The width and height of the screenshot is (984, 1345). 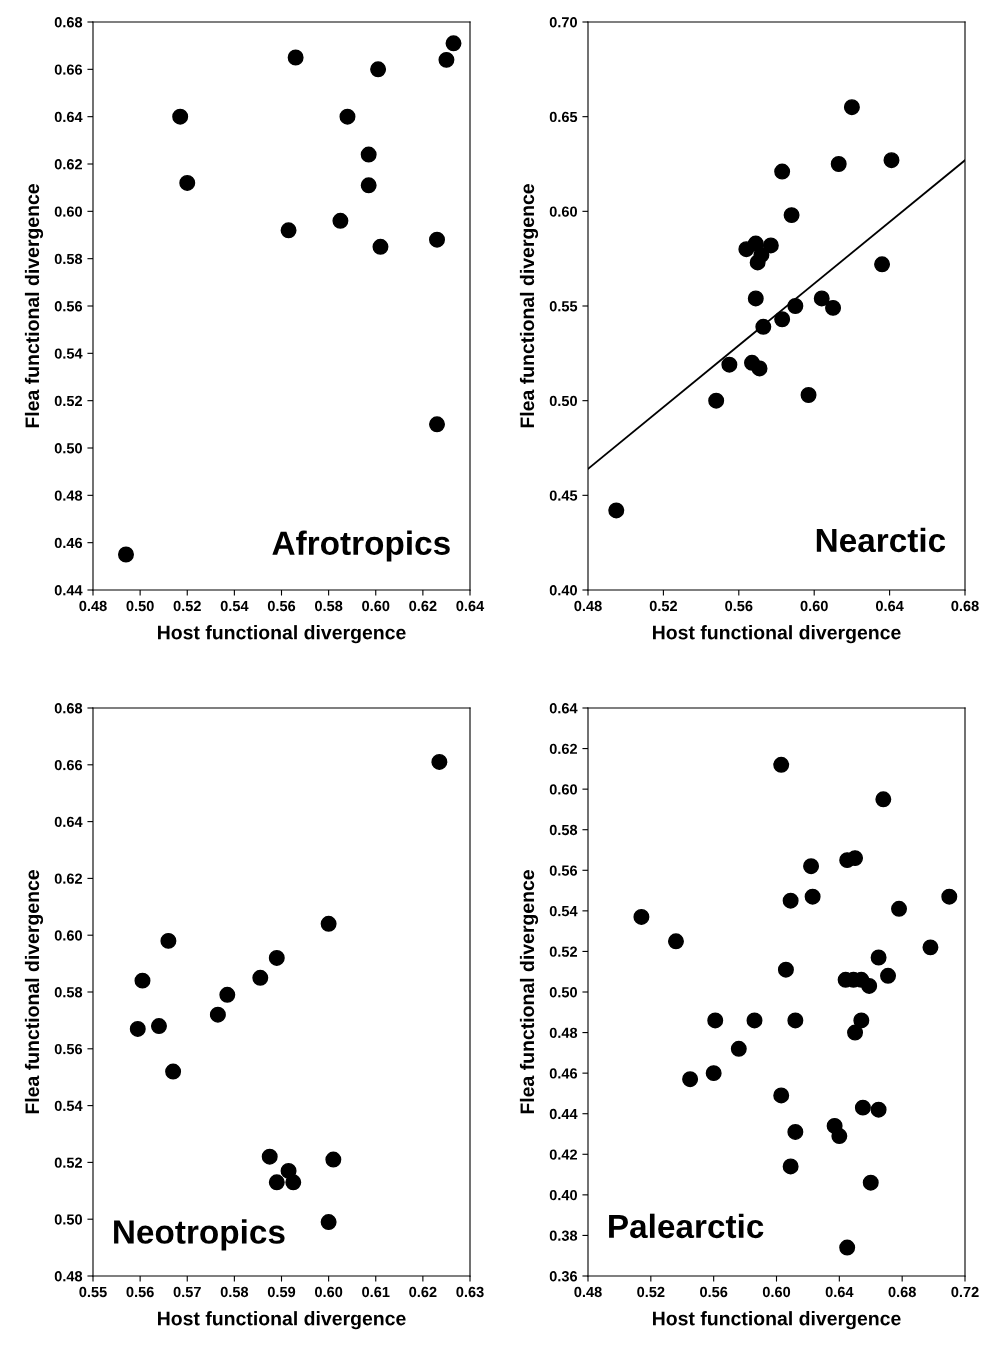 I want to click on x-tick-label: 0.61, so click(x=376, y=1292).